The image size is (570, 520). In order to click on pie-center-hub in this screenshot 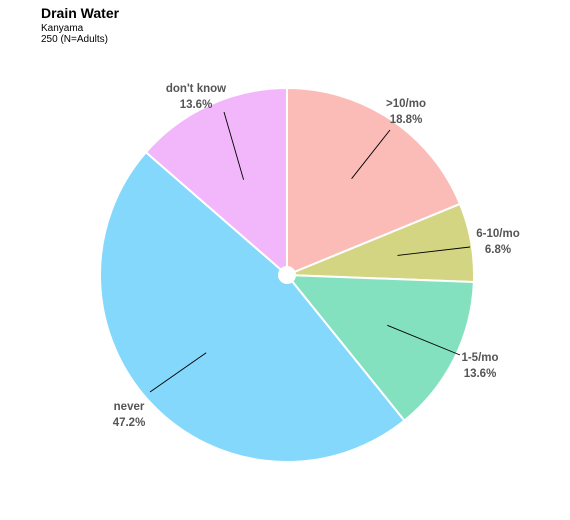, I will do `click(287, 275)`.